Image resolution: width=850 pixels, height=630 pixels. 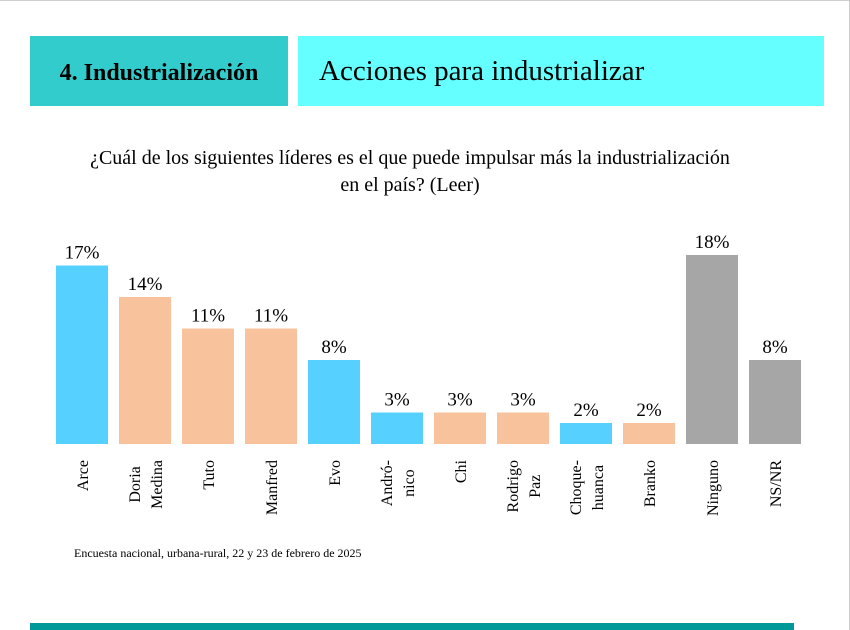 I want to click on data-label: 17%, so click(x=82, y=253).